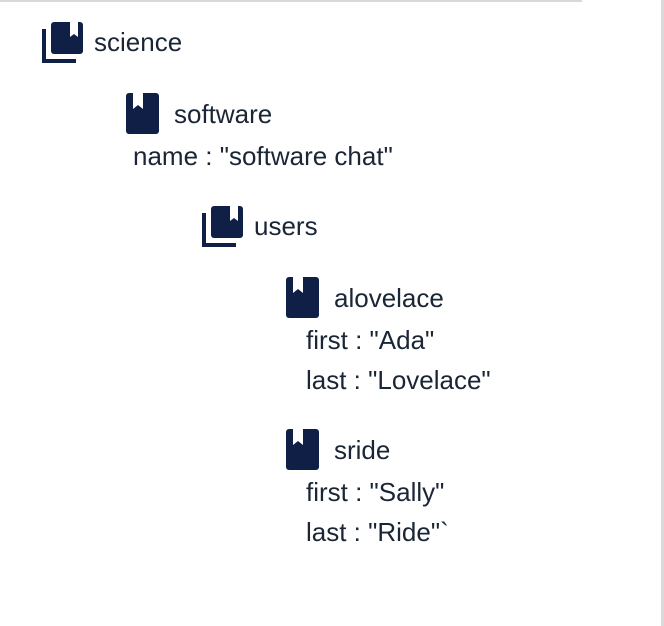 Image resolution: width=664 pixels, height=626 pixels. I want to click on tree-node-alovelace: alovelace, so click(365, 298).